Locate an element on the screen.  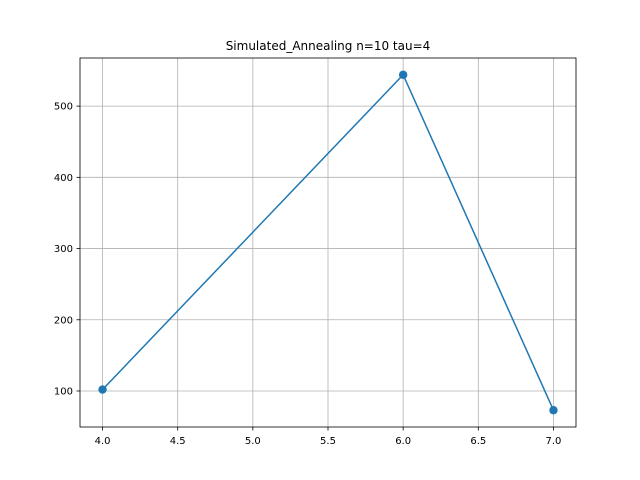
y-axis: 100 200 300 400 500 is located at coordinates (67, 250).